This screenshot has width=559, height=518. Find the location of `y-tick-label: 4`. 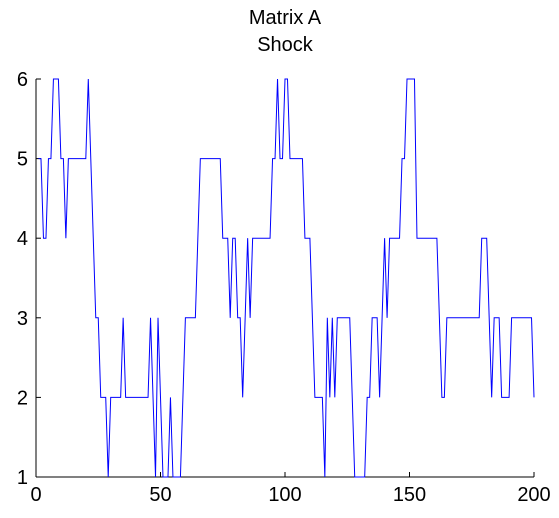

y-tick-label: 4 is located at coordinates (22, 239).